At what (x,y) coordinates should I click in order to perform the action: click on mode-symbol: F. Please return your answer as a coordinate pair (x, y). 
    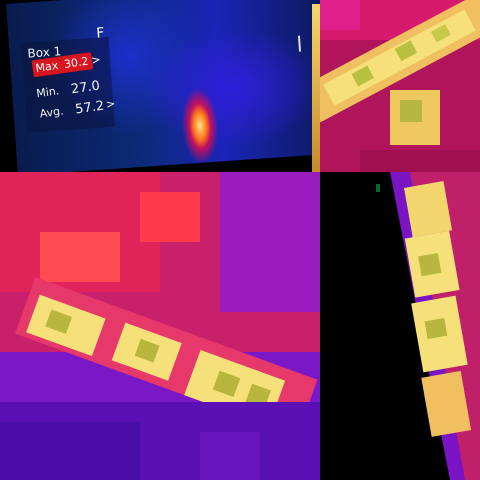
    Looking at the image, I should click on (100, 33).